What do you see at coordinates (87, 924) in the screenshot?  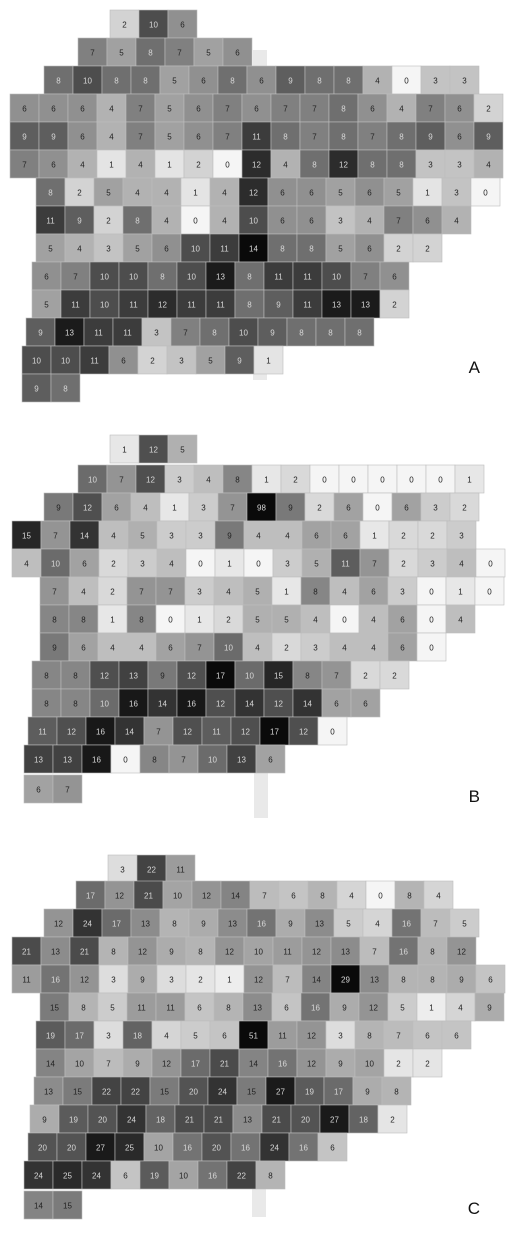 I see `grid-cell-value: 24` at bounding box center [87, 924].